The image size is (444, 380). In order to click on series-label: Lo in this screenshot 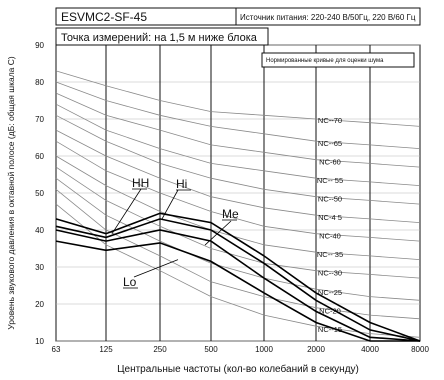, I will do `click(130, 282)`.